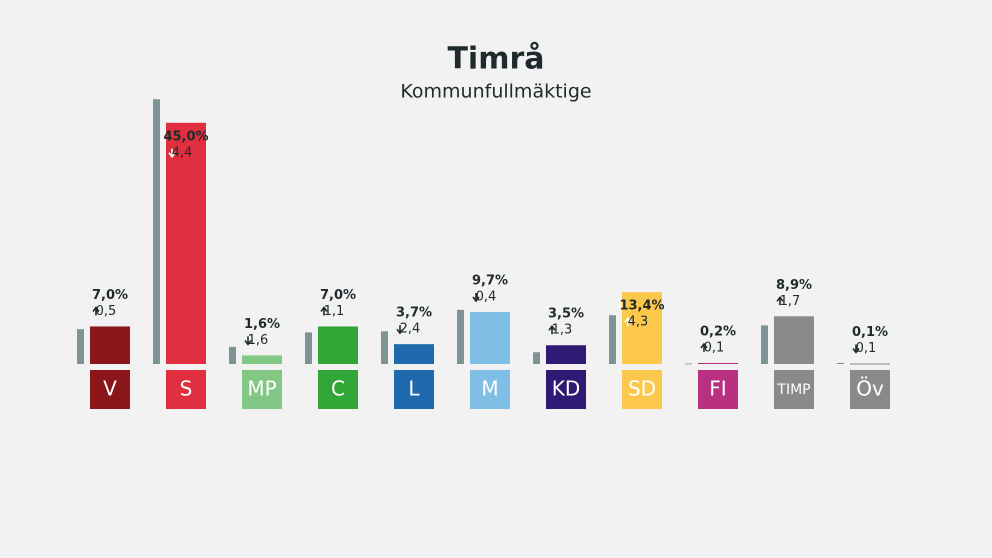  I want to click on change-label: 1,6, so click(258, 340).